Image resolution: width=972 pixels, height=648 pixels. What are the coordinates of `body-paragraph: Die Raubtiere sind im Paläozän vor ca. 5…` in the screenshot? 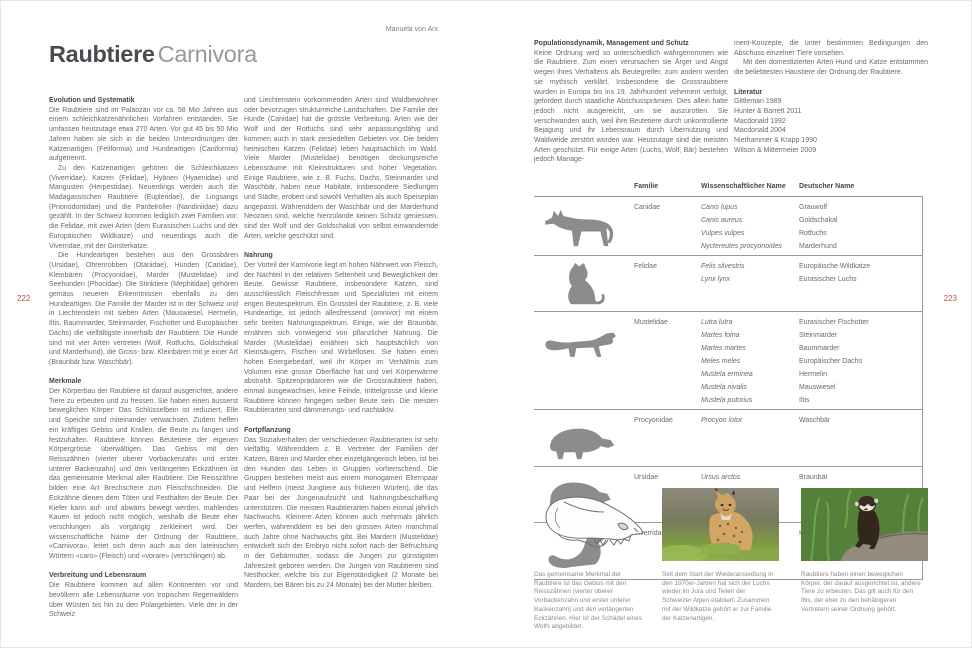 It's located at (143, 134).